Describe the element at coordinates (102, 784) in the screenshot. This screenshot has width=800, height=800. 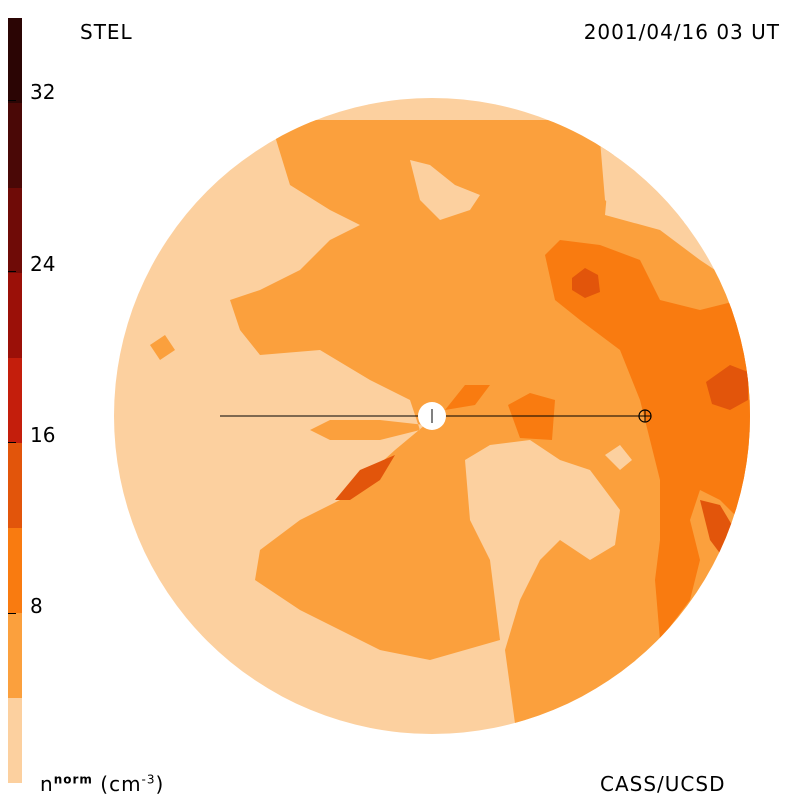
I see `unit-label: nnorm (cm-3)` at that location.